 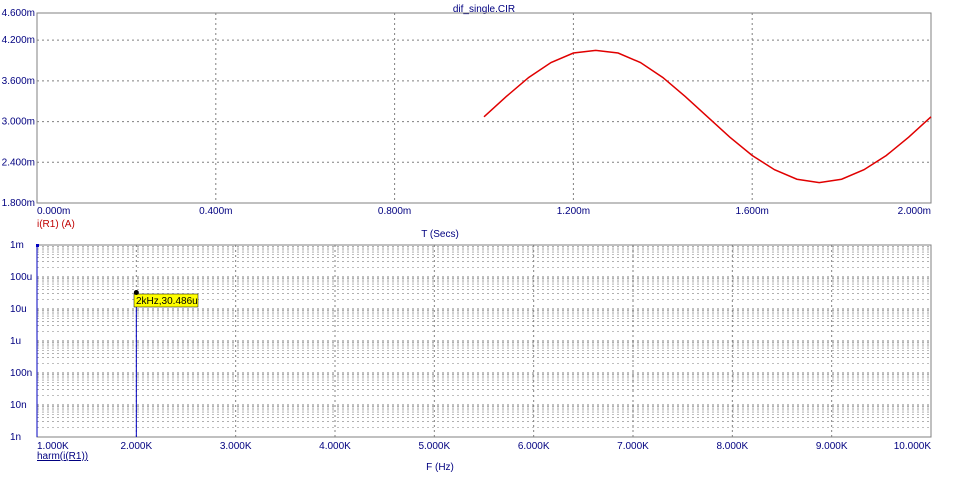 I want to click on top-x-tick-label: 2.000m, so click(x=914, y=211).